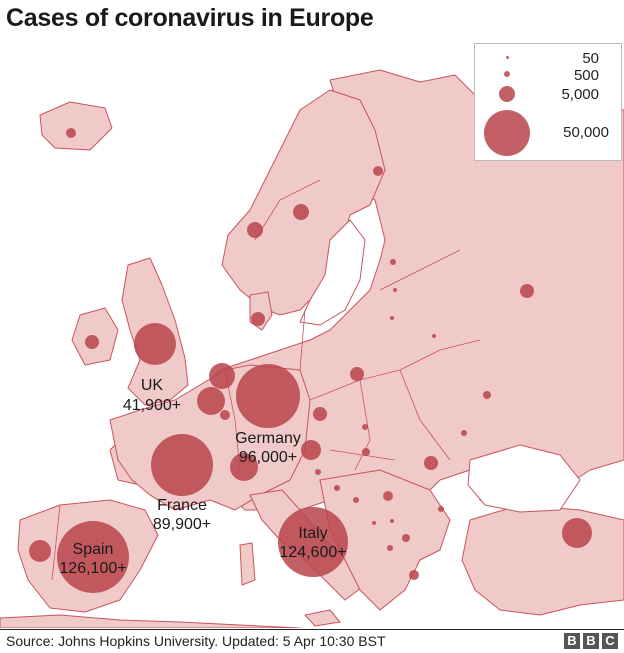  I want to click on bubble-portugal, so click(40, 551).